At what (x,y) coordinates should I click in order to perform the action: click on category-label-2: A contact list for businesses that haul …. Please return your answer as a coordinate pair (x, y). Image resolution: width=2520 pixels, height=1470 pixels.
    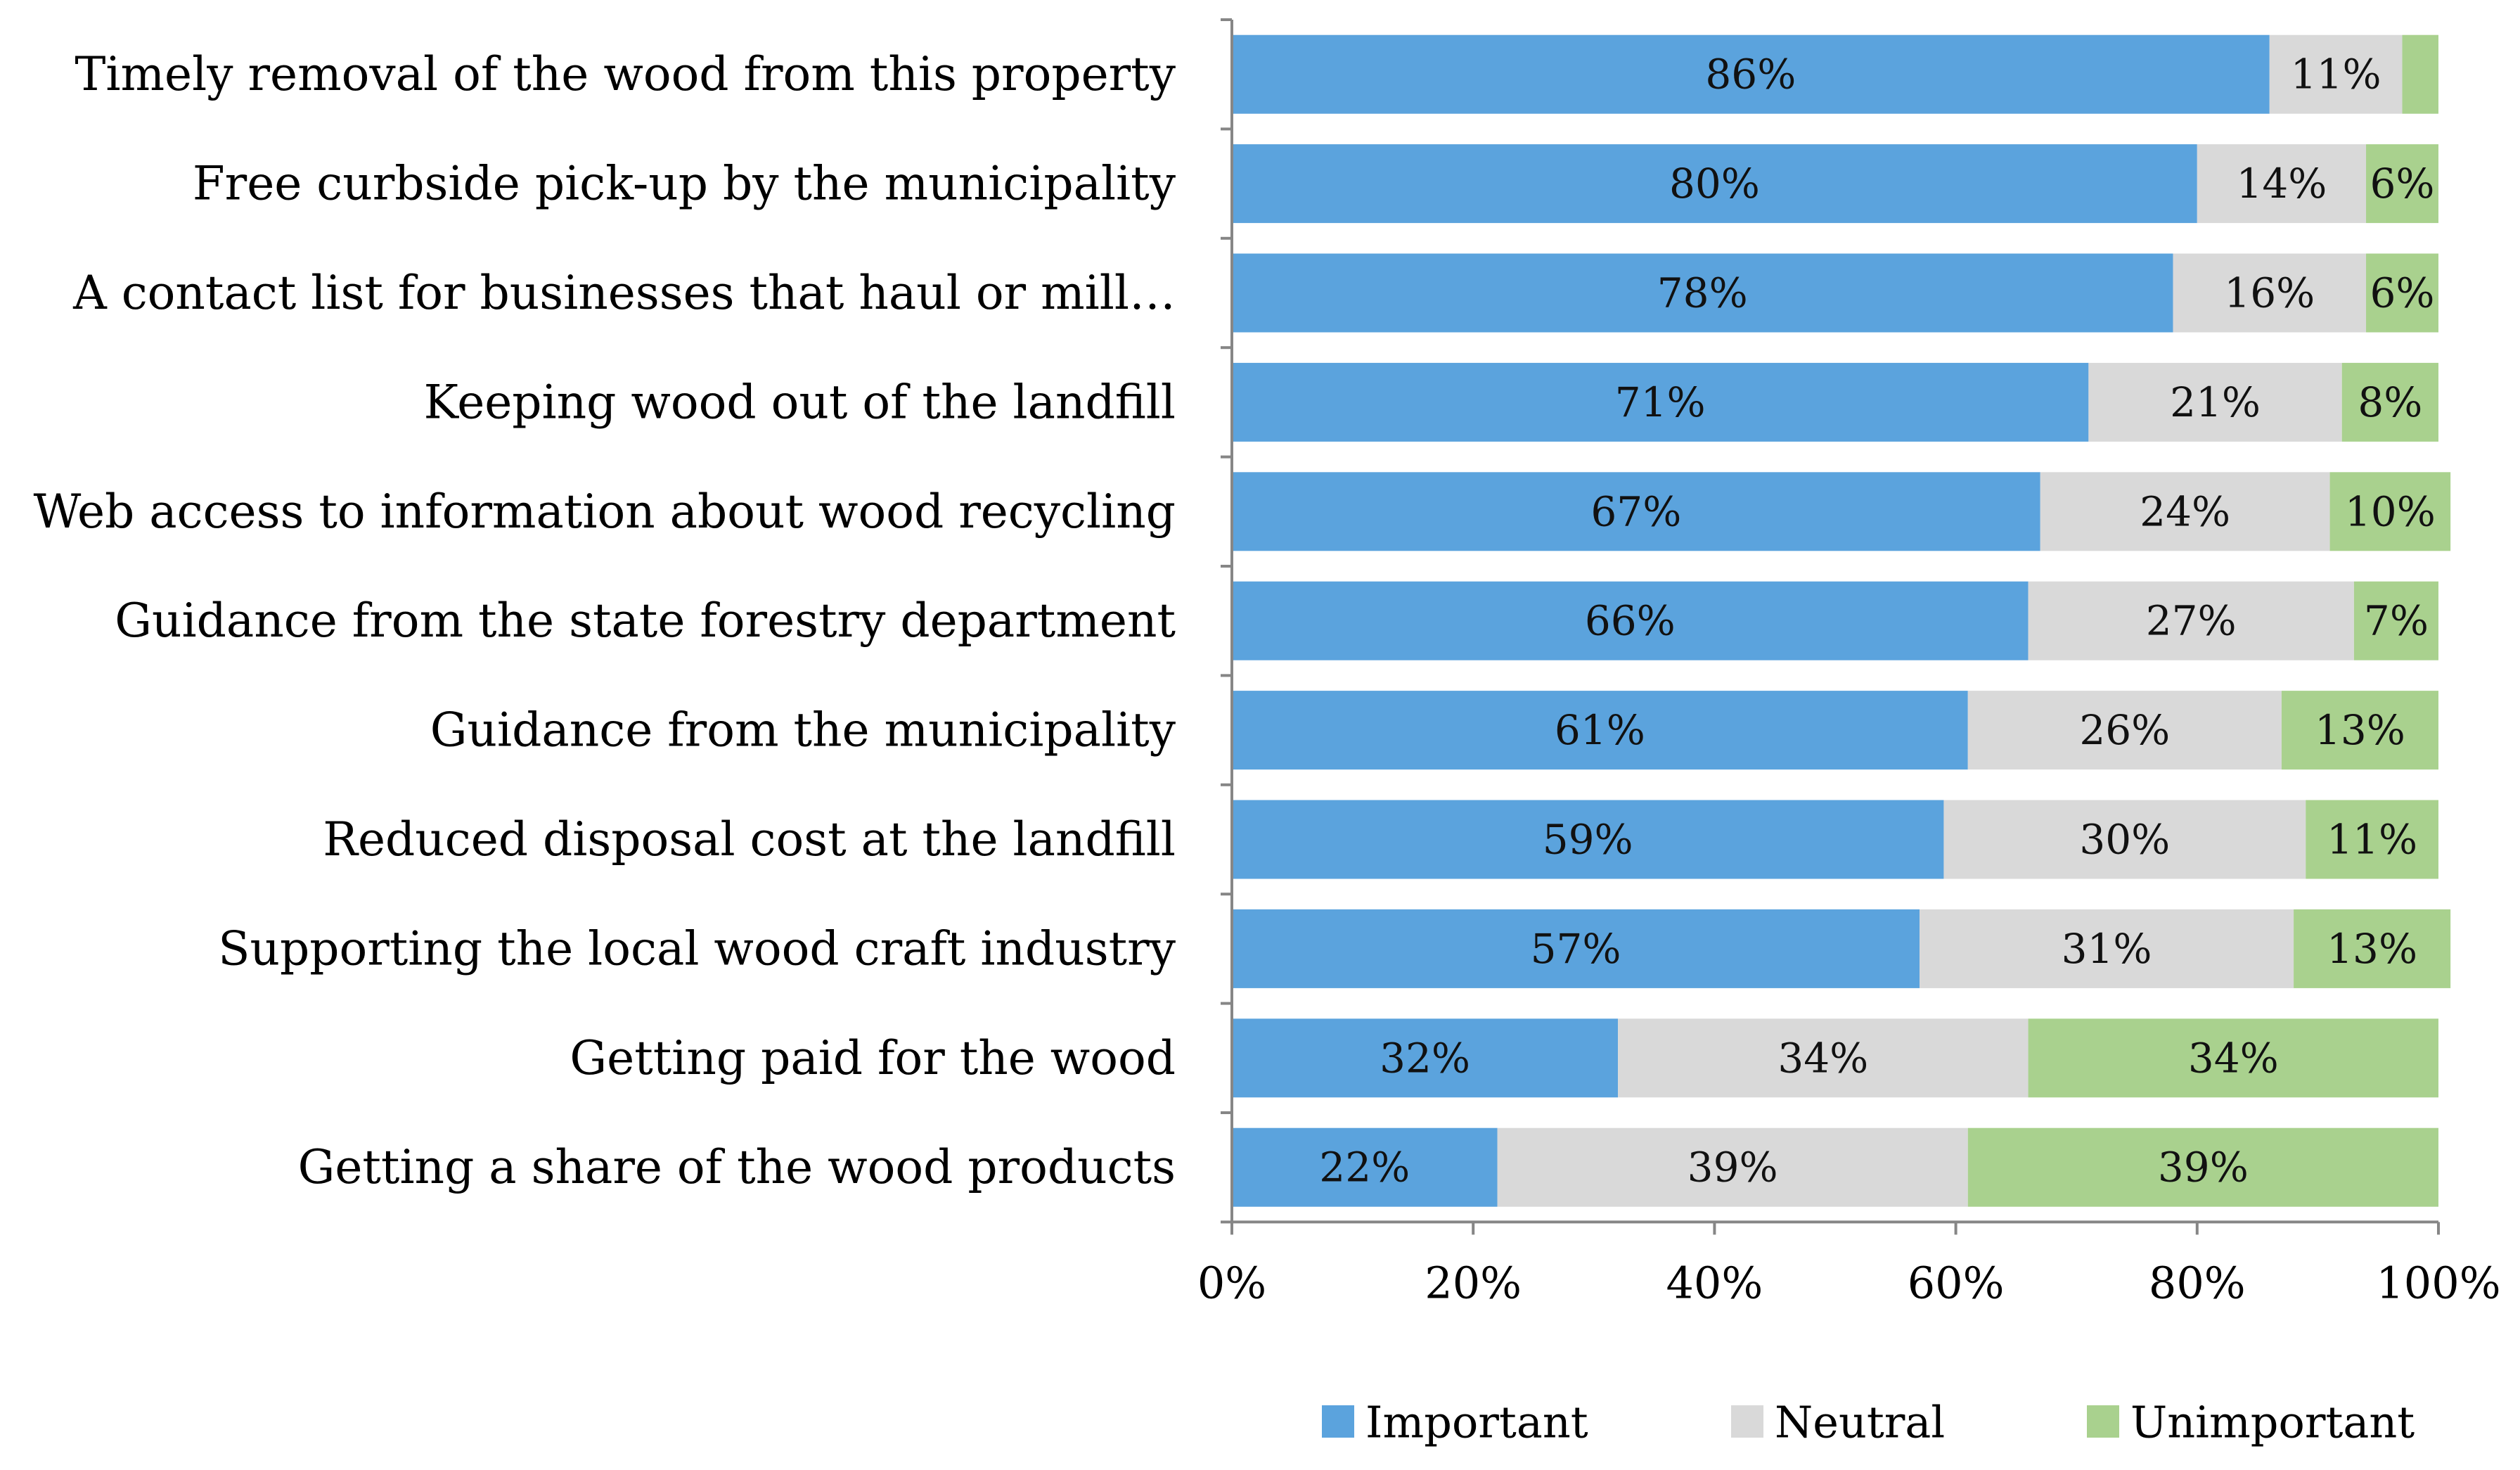
    Looking at the image, I should click on (624, 293).